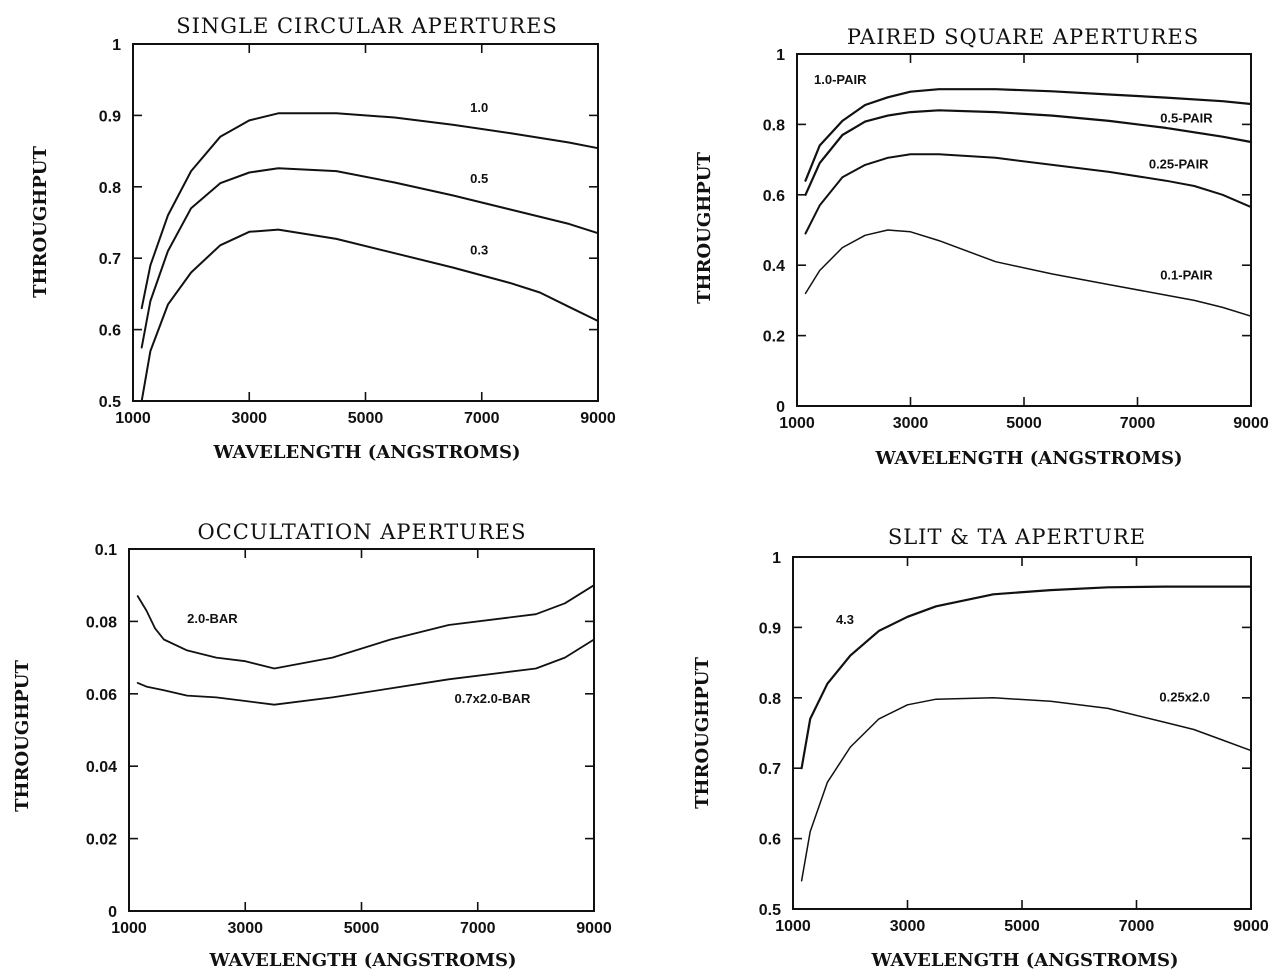 The width and height of the screenshot is (1278, 972). Describe the element at coordinates (1186, 118) in the screenshot. I see `series-label: 0.5-PAIR` at that location.